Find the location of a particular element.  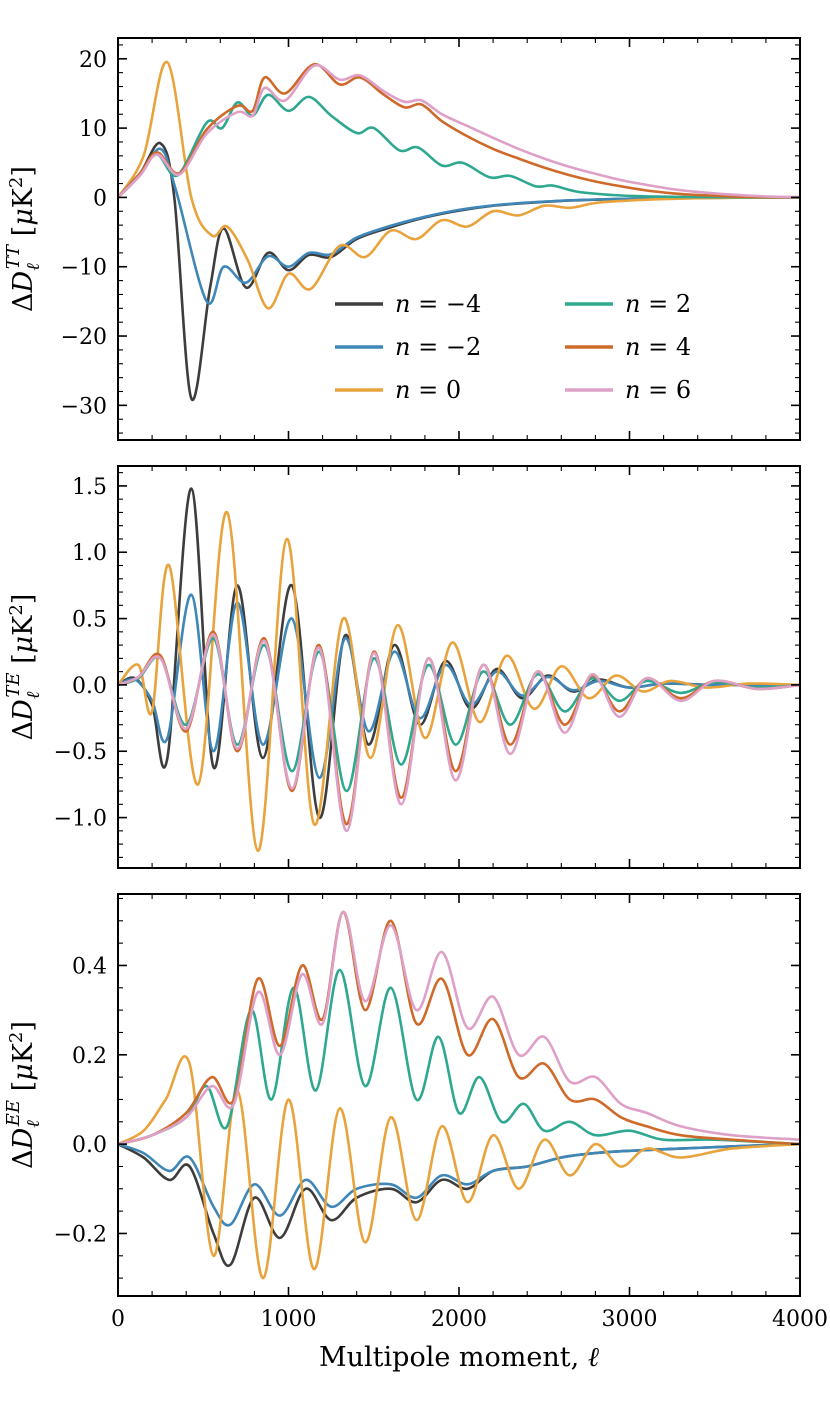

legend-item: n = −4 is located at coordinates (408, 304).